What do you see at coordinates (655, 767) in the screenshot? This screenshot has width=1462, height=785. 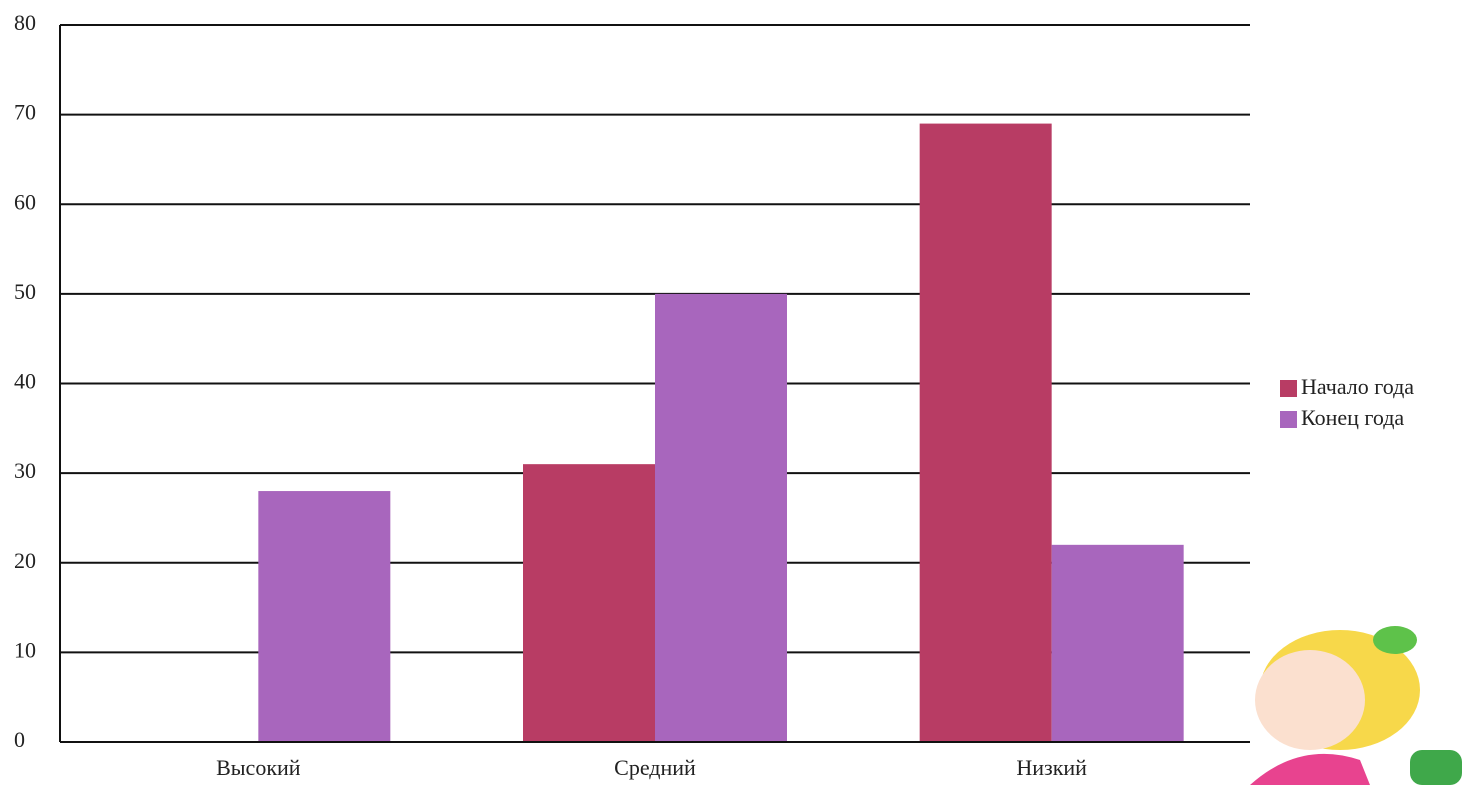 I see `x-tick-label: Средний` at bounding box center [655, 767].